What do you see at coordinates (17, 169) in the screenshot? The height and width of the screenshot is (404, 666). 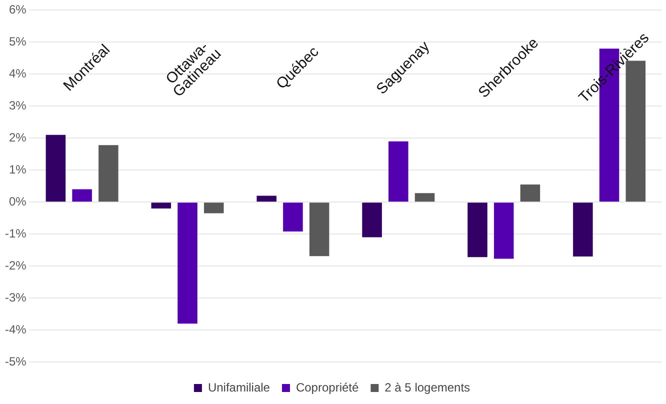 I see `y-tick-label: 1%` at bounding box center [17, 169].